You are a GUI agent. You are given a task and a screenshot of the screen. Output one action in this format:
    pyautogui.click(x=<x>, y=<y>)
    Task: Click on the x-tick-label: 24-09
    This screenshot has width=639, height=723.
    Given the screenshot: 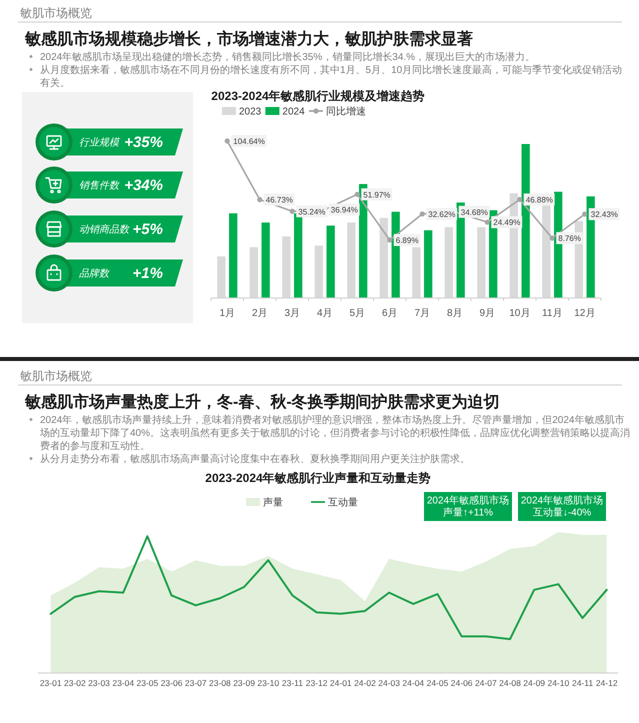 What is the action you would take?
    pyautogui.click(x=534, y=683)
    